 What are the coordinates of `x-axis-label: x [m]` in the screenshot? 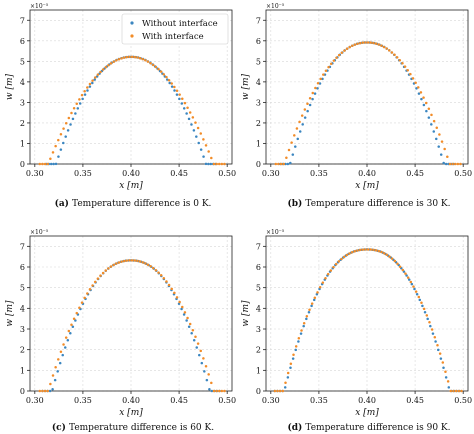 It's located at (367, 413).